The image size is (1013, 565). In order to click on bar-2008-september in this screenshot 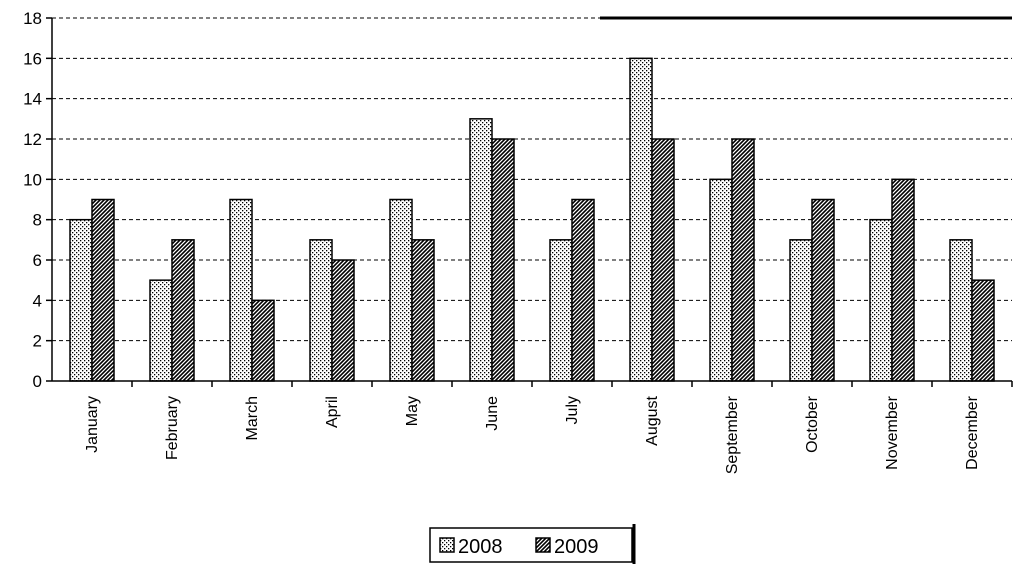, I will do `click(721, 280)`.